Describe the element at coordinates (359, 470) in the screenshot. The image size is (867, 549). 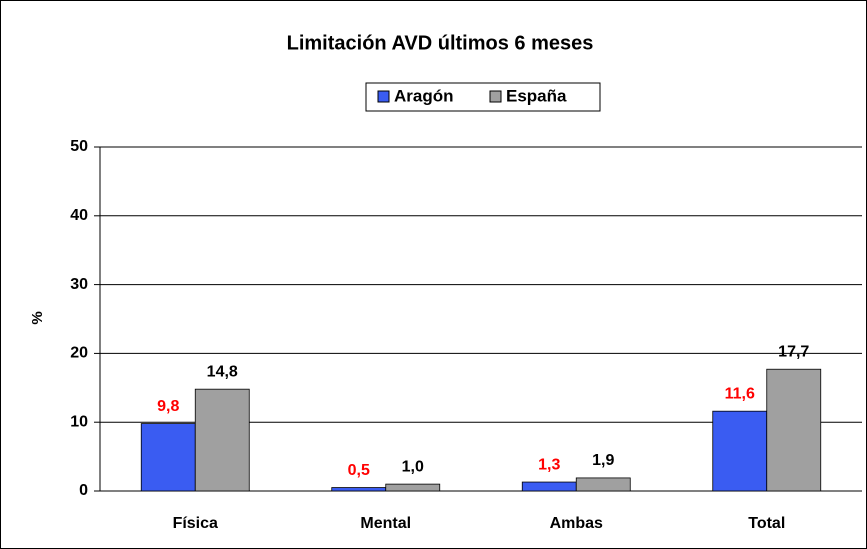
I see `data-label: 0,5` at that location.